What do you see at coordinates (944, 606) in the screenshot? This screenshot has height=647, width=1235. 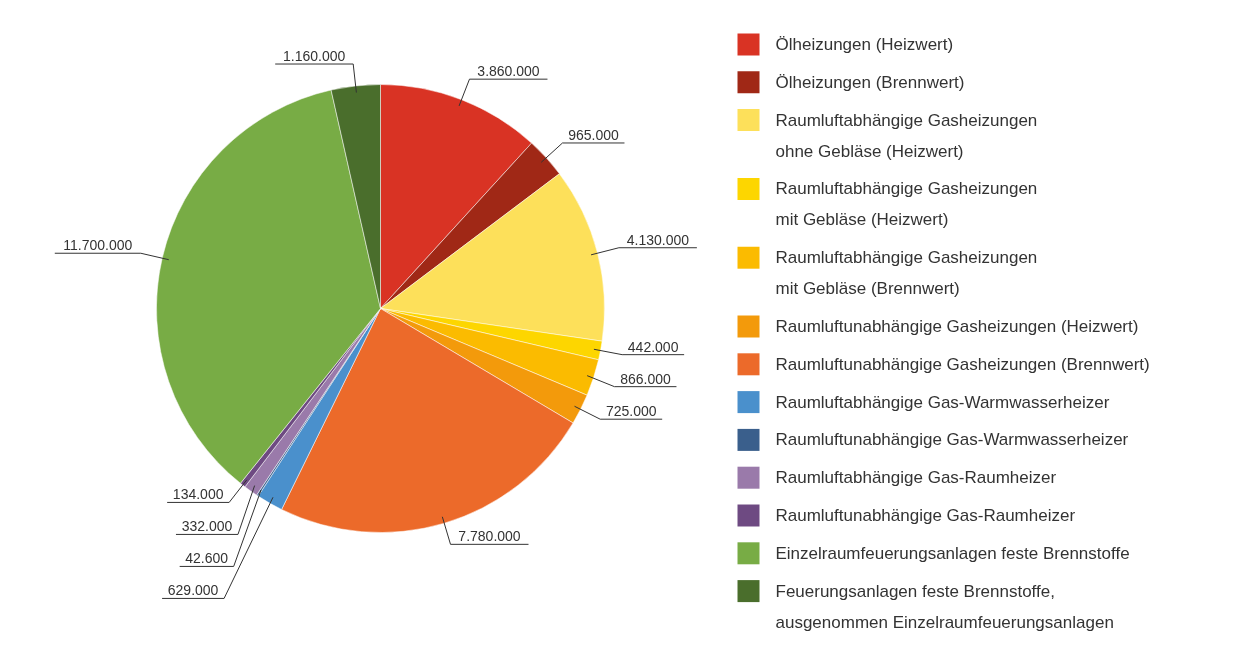 I see `legend-label: Feuerungsanlagen feste Brennstoffe, ausgenommen Einzelraumfeuerungsanlagen` at bounding box center [944, 606].